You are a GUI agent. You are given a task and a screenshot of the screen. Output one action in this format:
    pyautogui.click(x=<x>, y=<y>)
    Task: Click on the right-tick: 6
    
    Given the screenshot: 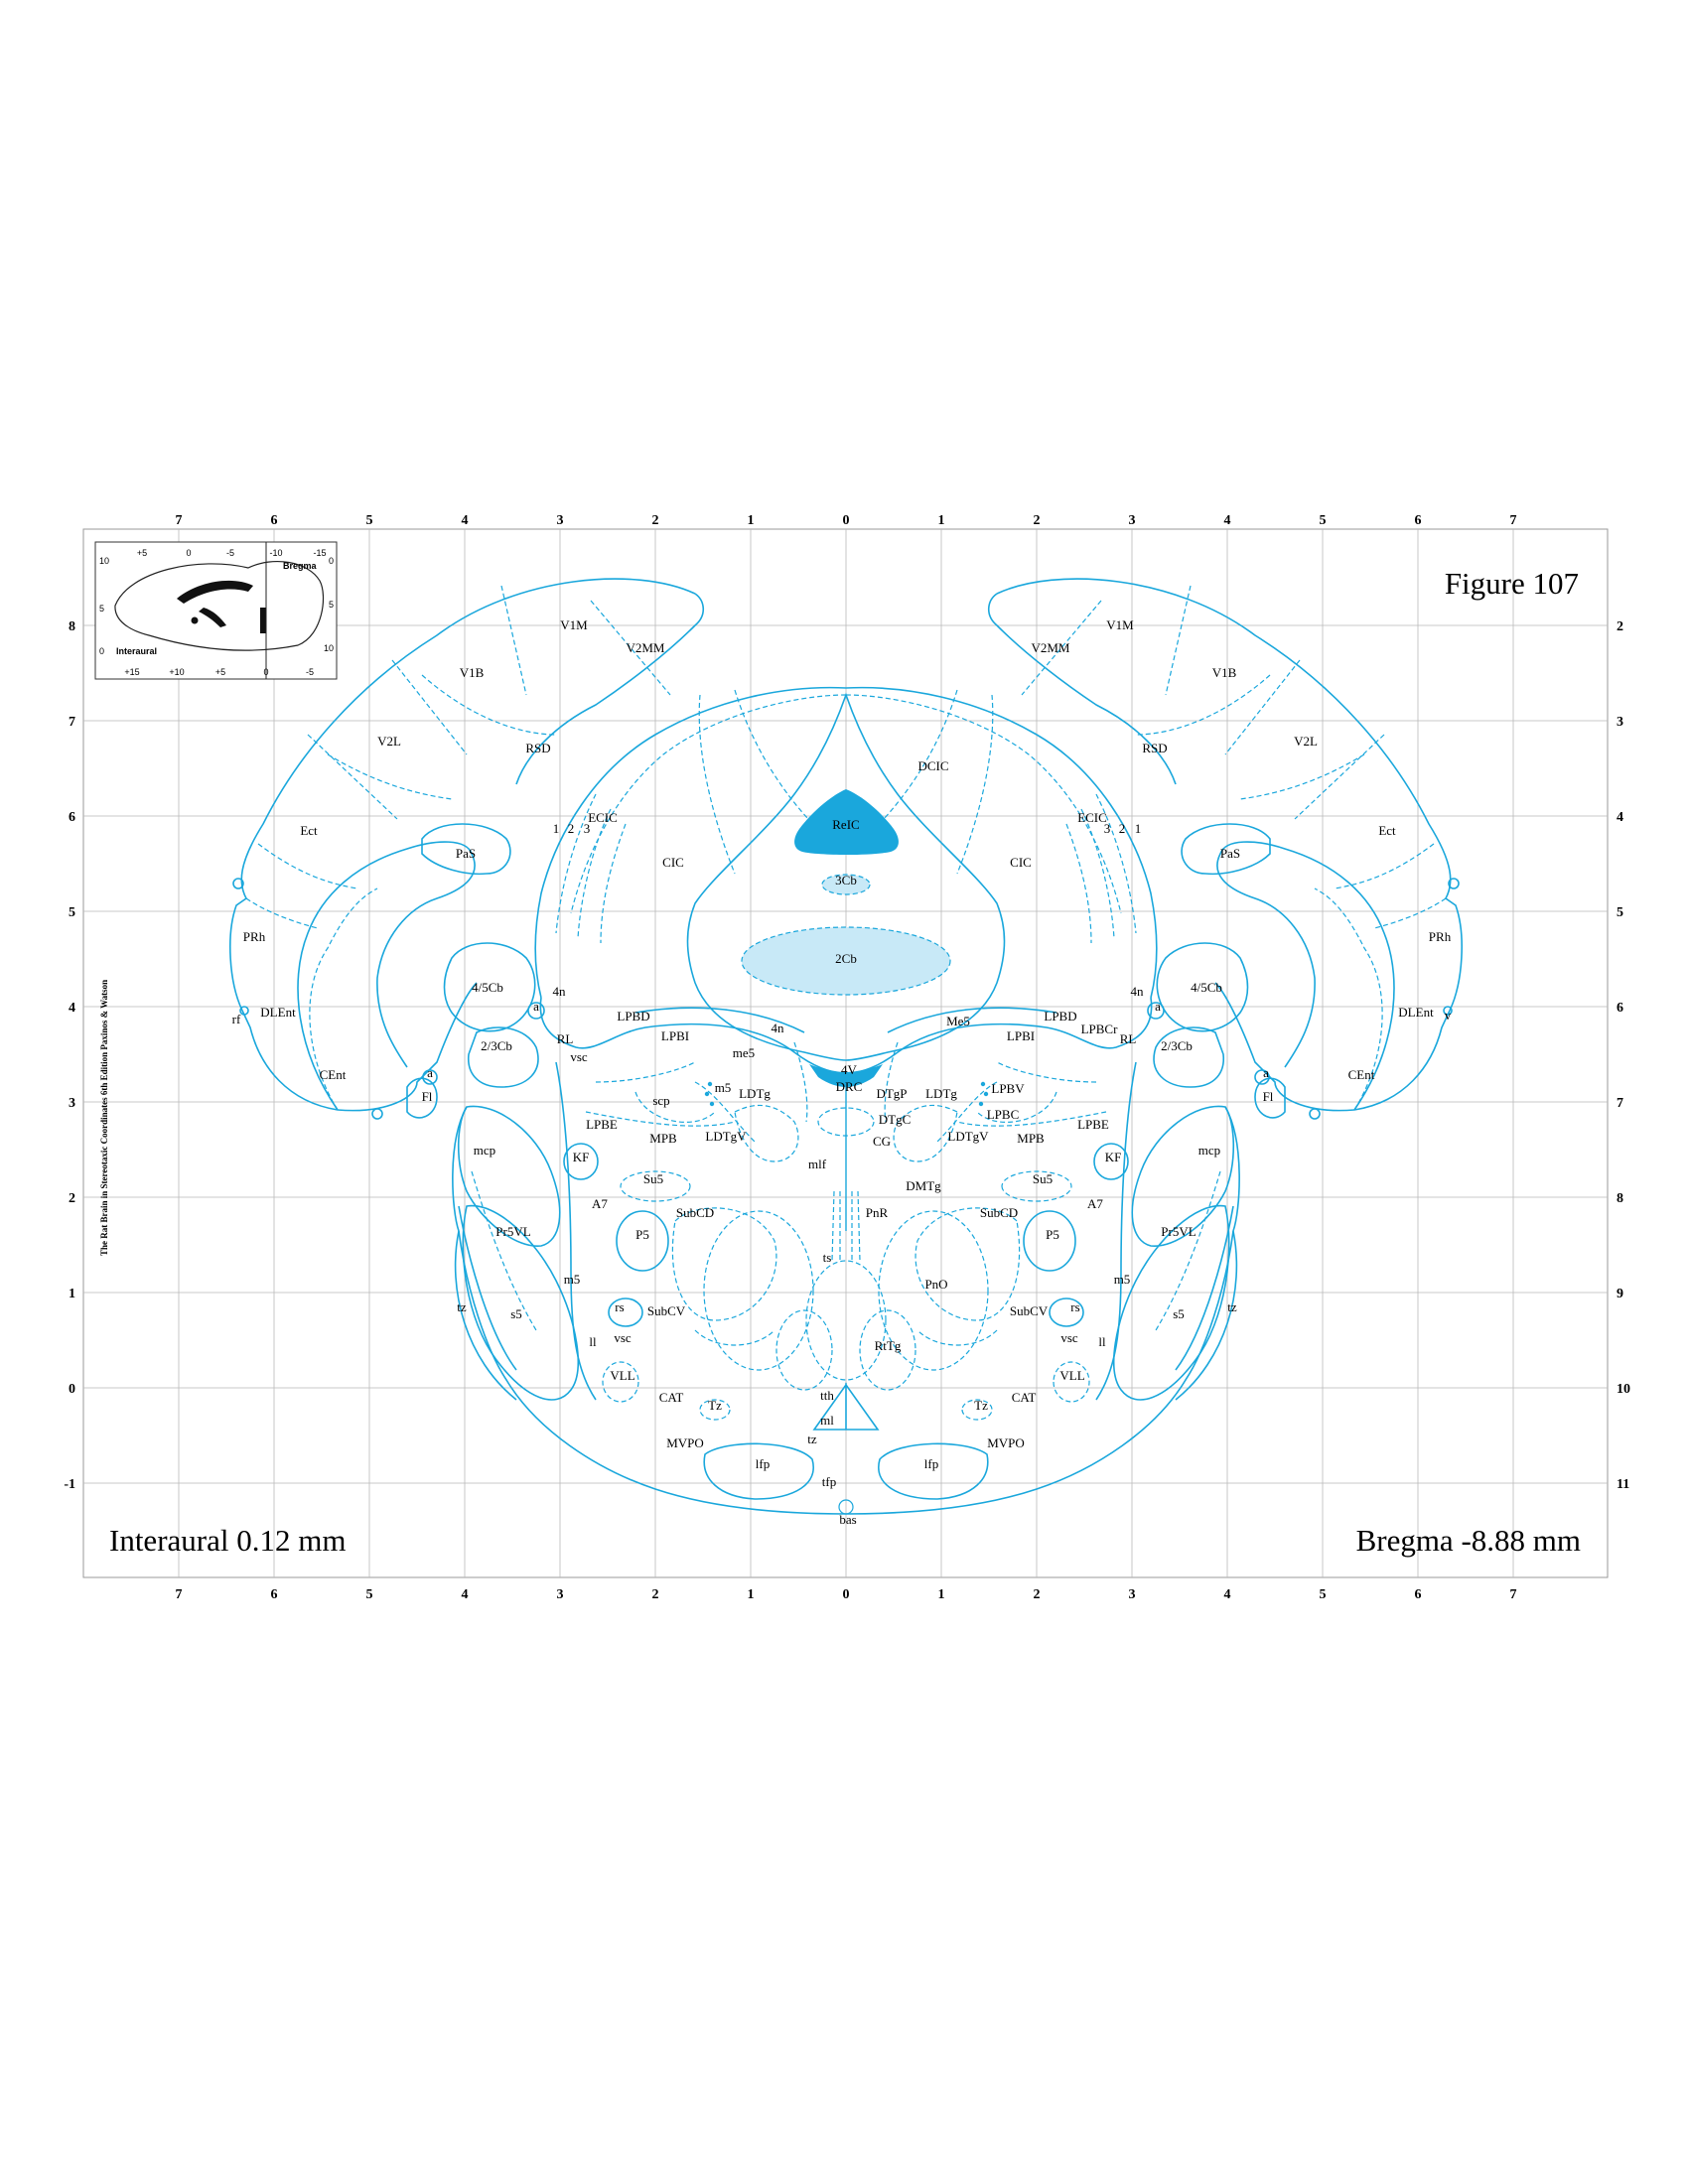 What is the action you would take?
    pyautogui.click(x=1620, y=1008)
    